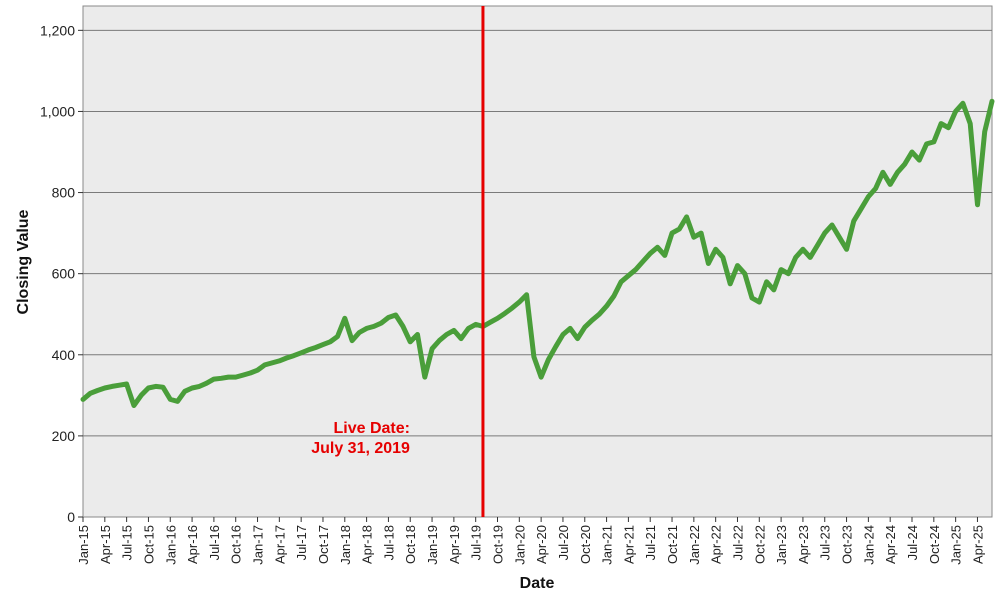 The width and height of the screenshot is (1000, 600). I want to click on x-tick-label: Jul-19, so click(476, 542).